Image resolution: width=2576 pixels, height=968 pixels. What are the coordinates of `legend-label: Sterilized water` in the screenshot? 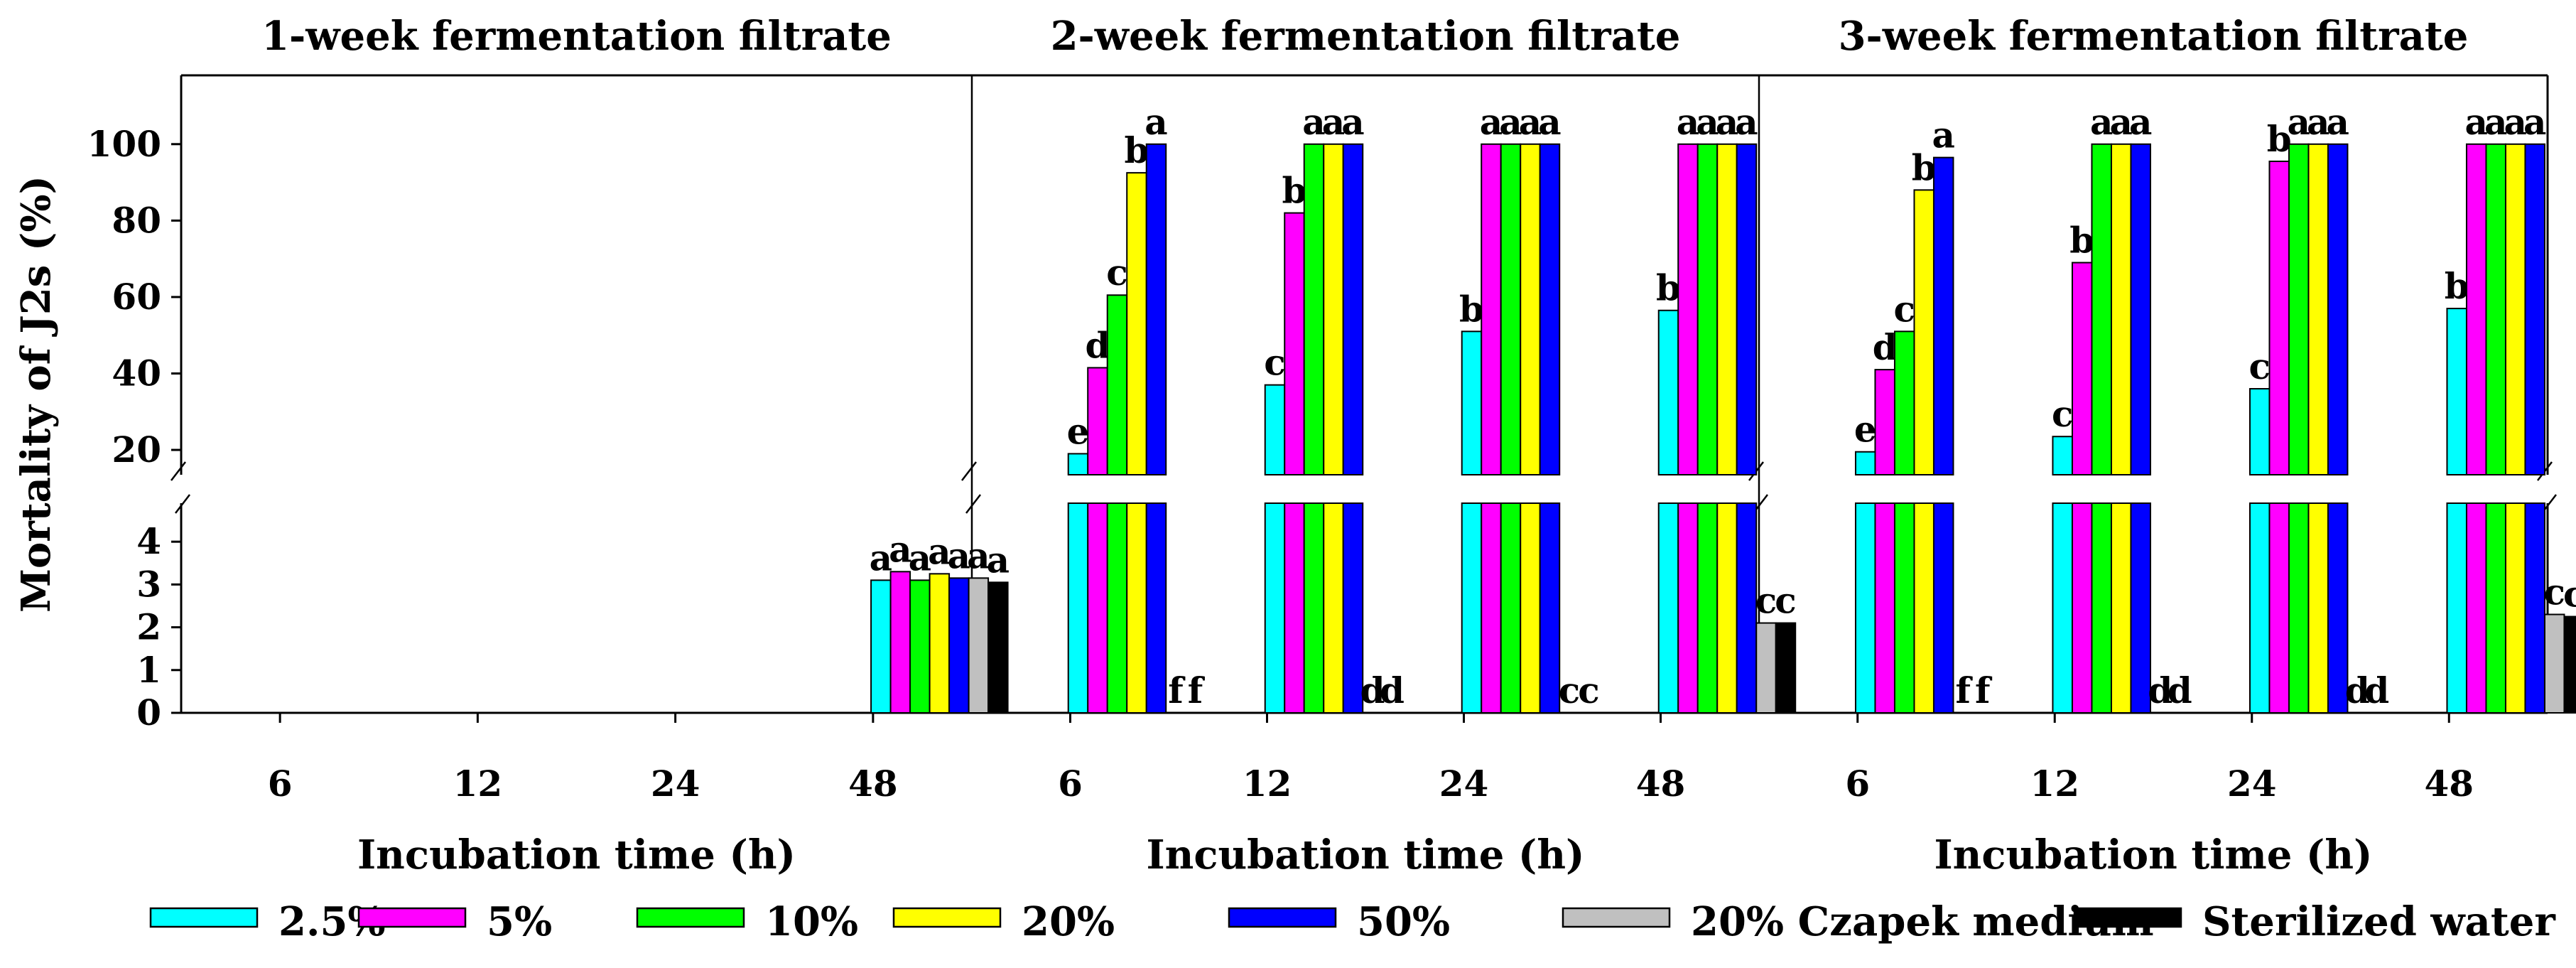 It's located at (2379, 921).